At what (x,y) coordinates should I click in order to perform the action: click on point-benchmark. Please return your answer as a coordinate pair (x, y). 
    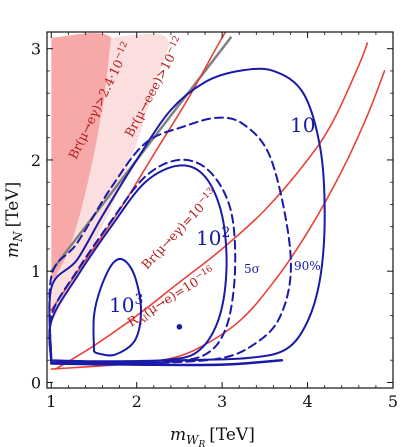
    Looking at the image, I should click on (179, 327).